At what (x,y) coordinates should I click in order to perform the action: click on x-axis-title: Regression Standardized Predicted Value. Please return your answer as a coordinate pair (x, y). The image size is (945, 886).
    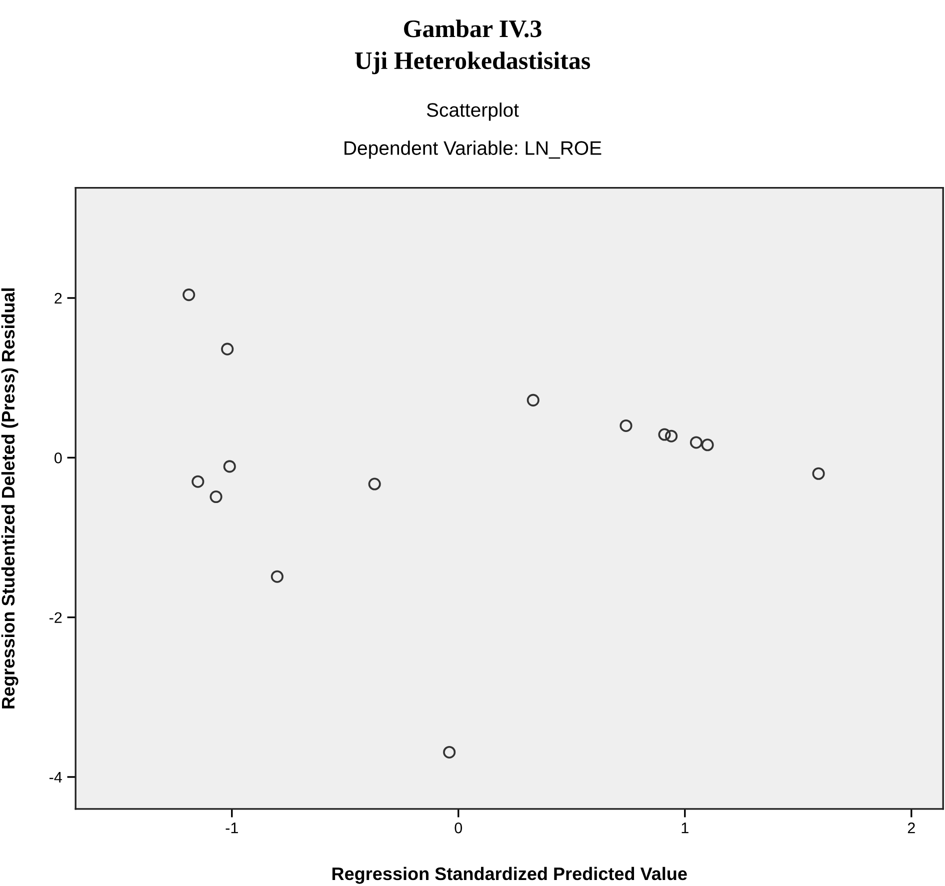
    Looking at the image, I should click on (509, 875).